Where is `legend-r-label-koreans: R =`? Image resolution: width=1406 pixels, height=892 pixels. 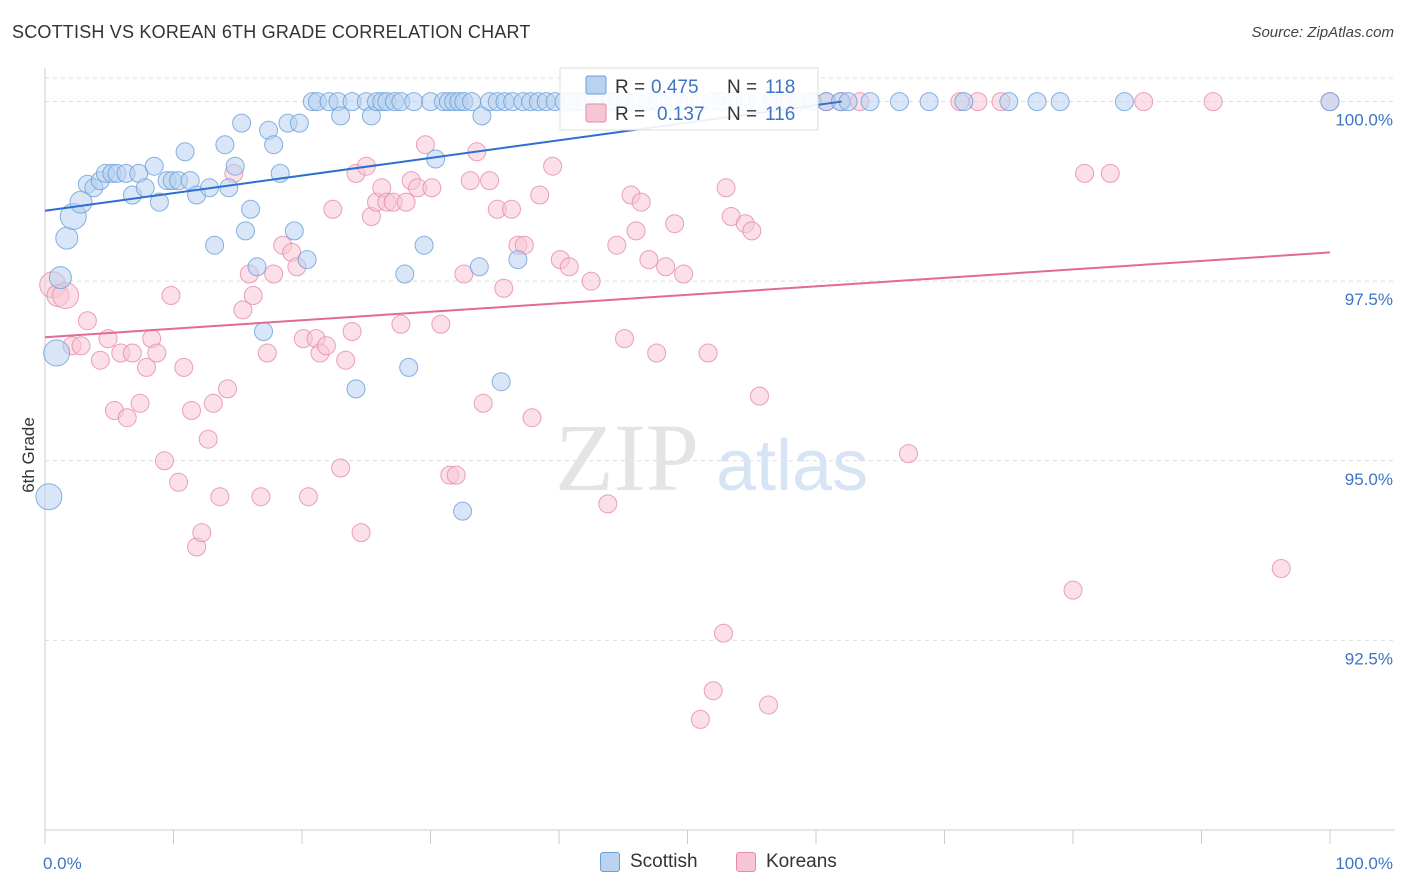
legend-r-label-koreans: R = is located at coordinates (630, 114).